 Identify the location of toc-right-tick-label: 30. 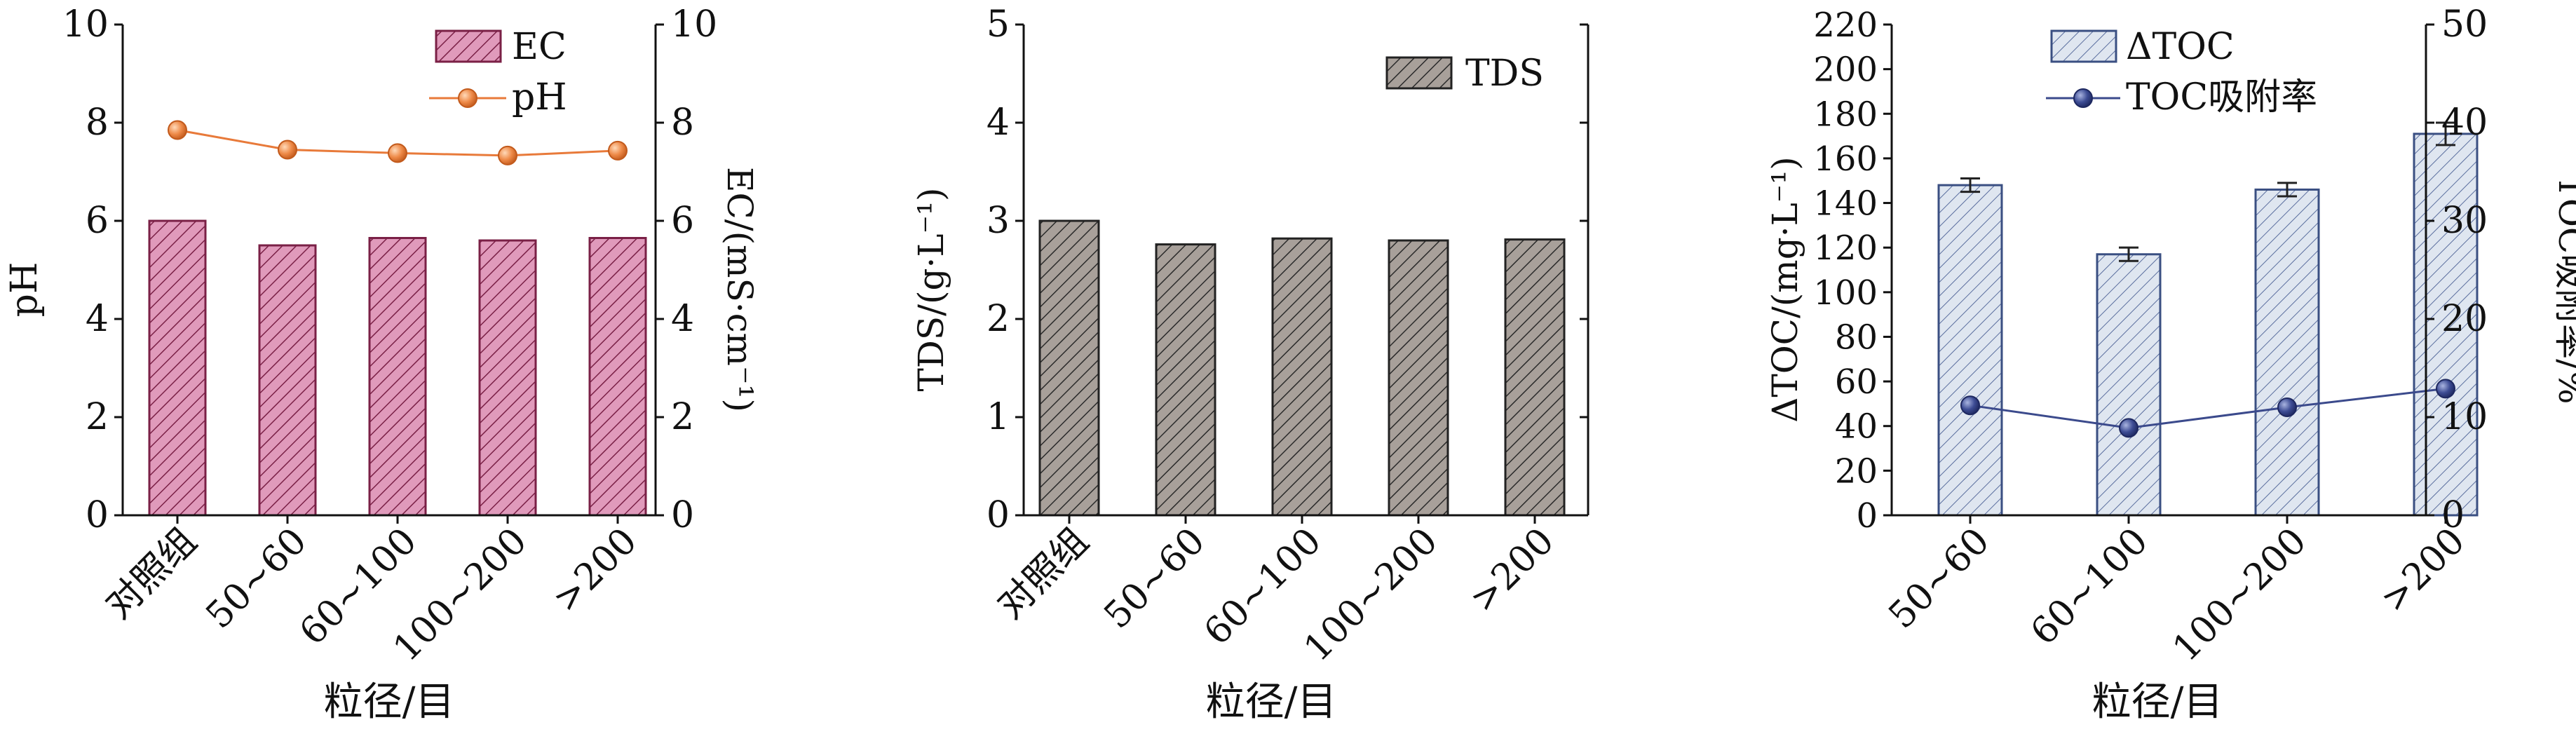
(2464, 221).